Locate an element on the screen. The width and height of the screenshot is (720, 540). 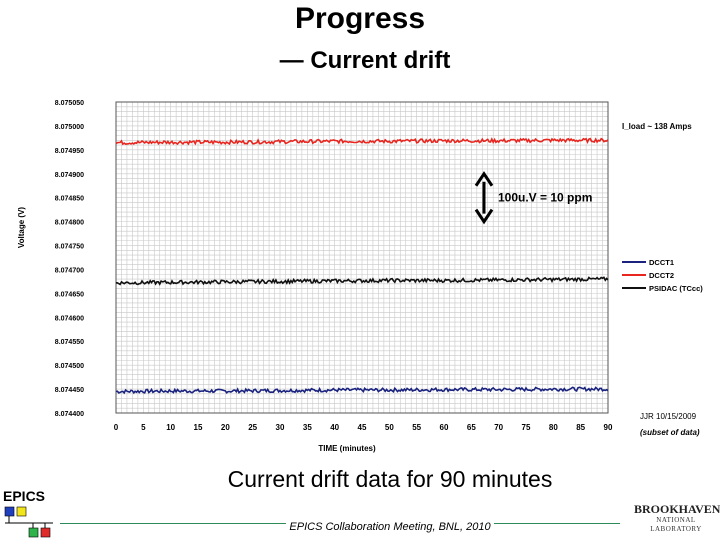
x-tick-label: 50 is located at coordinates (389, 427).